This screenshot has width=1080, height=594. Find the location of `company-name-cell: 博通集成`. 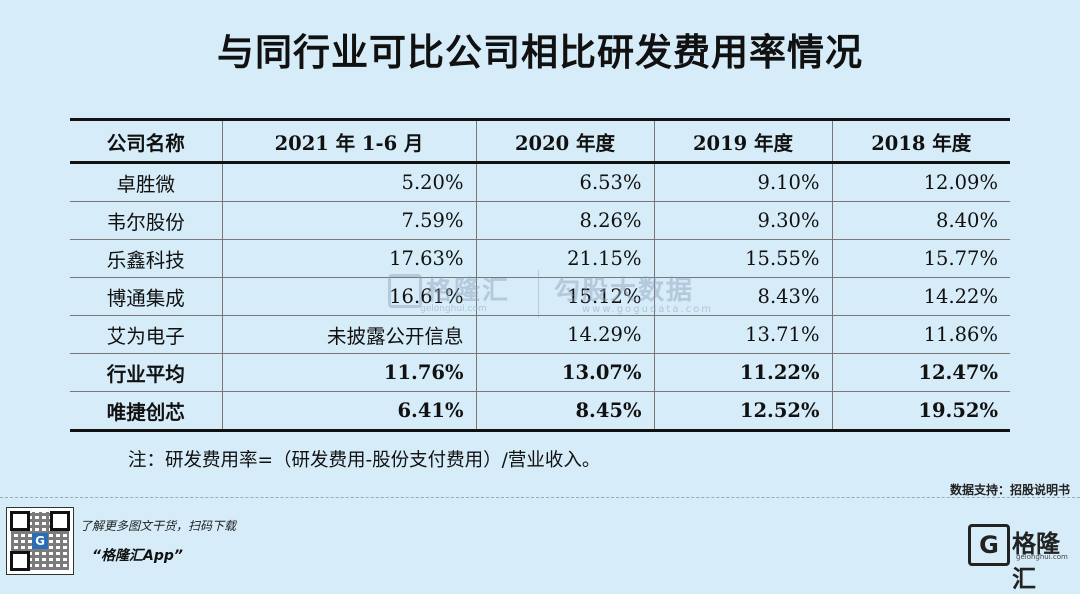

company-name-cell: 博通集成 is located at coordinates (146, 296).